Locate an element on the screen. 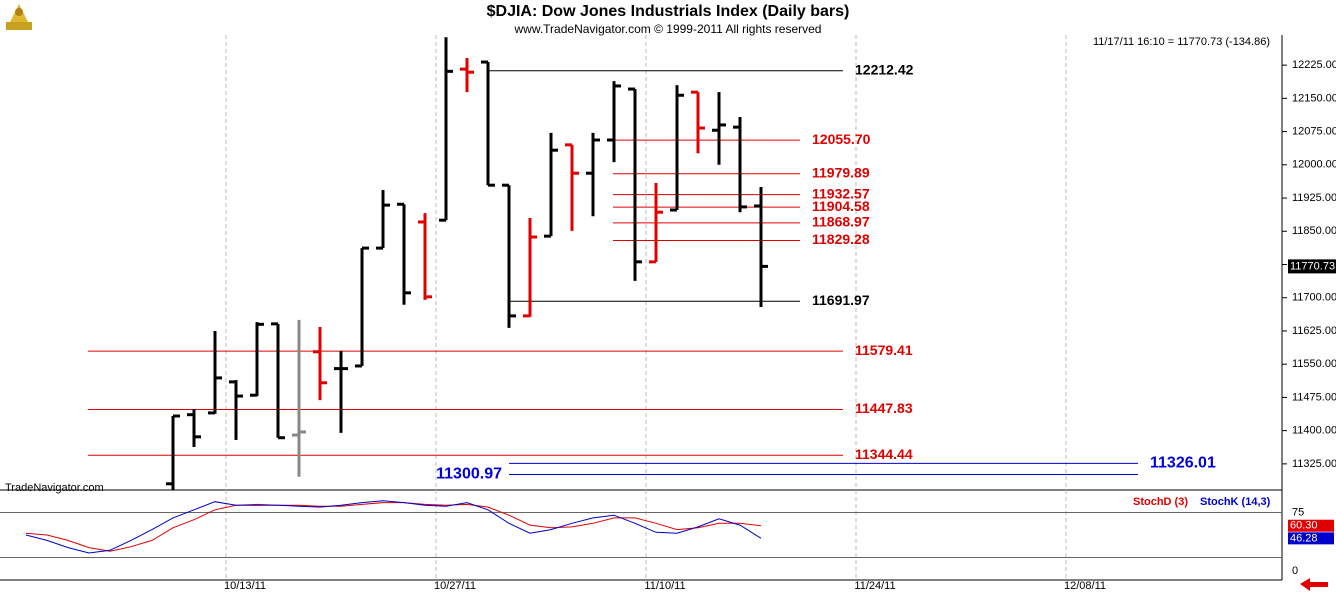 This screenshot has height=594, width=1336. level-label: 11904.58 is located at coordinates (841, 206).